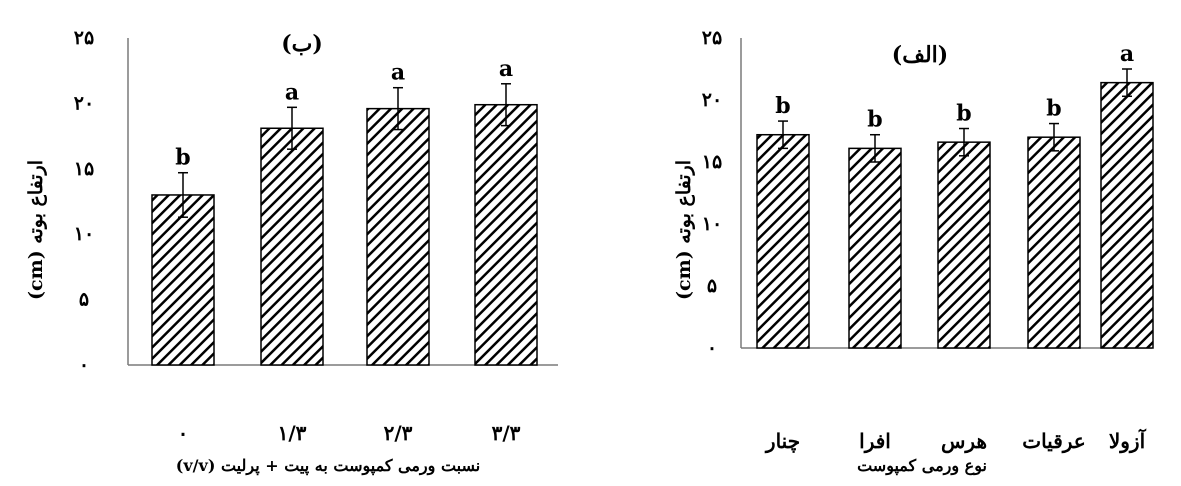  I want to click on left-panel-title: (ب), so click(302, 44).